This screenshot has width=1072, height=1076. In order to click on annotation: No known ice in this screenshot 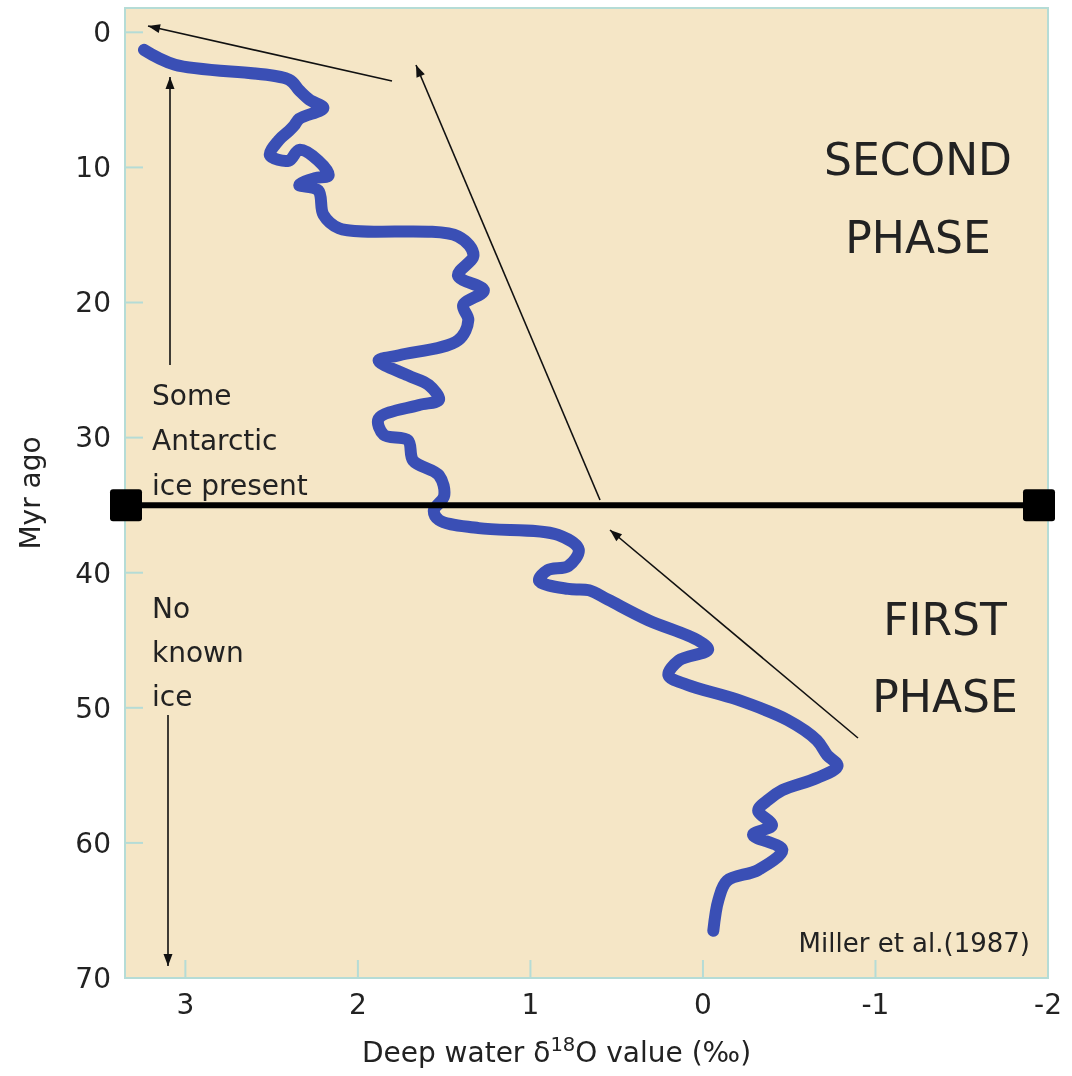, I will do `click(198, 652)`.